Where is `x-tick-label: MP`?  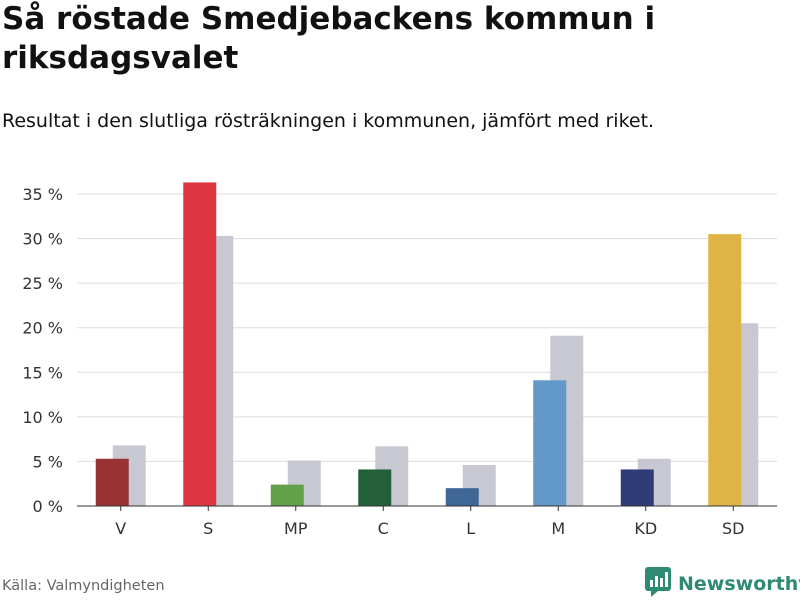 x-tick-label: MP is located at coordinates (296, 528).